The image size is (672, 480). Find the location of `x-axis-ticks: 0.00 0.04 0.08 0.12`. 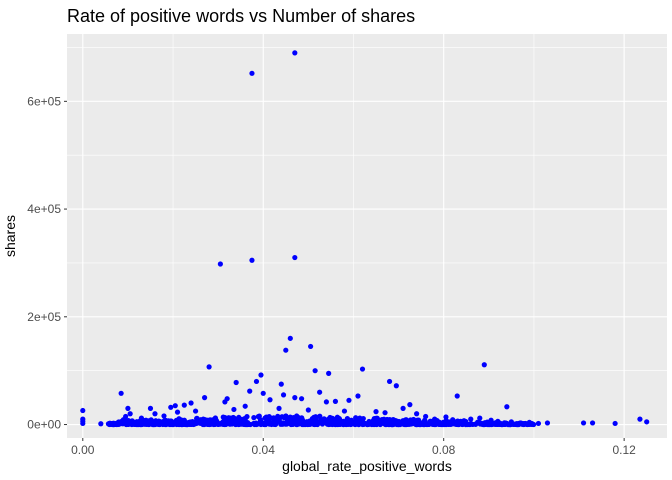

x-axis-ticks: 0.00 0.04 0.08 0.12 is located at coordinates (353, 447).